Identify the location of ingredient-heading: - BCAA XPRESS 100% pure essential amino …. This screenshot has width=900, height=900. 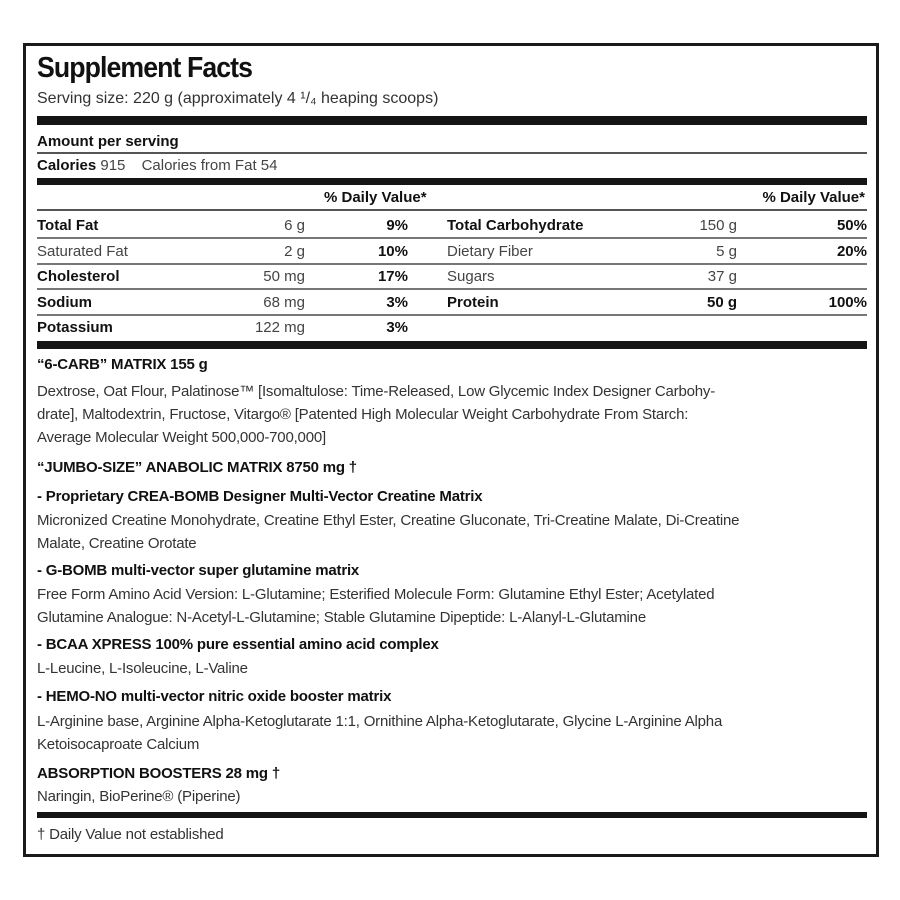
(238, 644).